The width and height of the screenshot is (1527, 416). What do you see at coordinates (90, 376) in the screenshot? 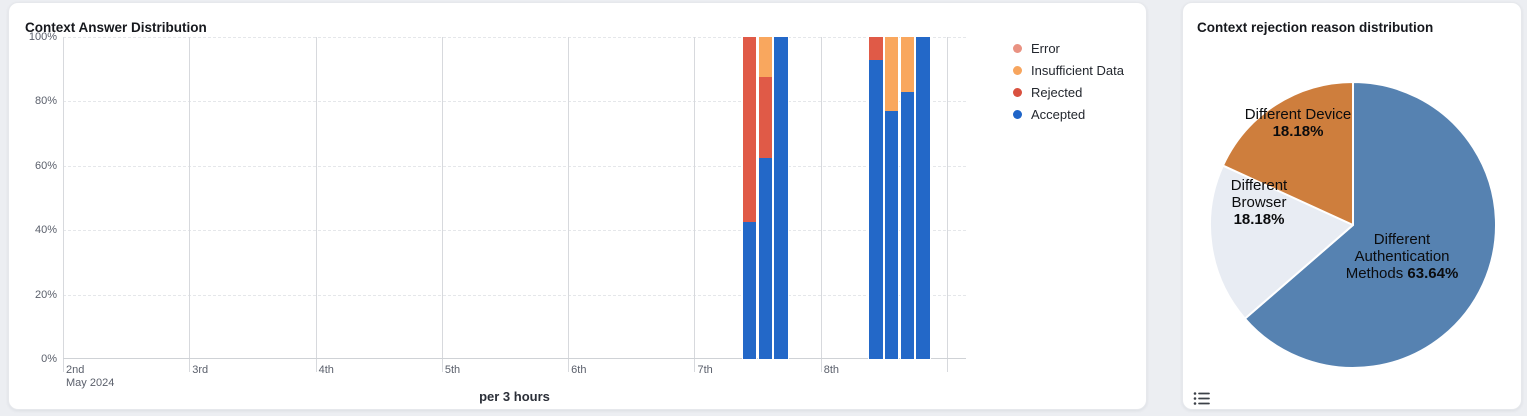
I see `x-axis-tick-label: 2nd May 2024` at bounding box center [90, 376].